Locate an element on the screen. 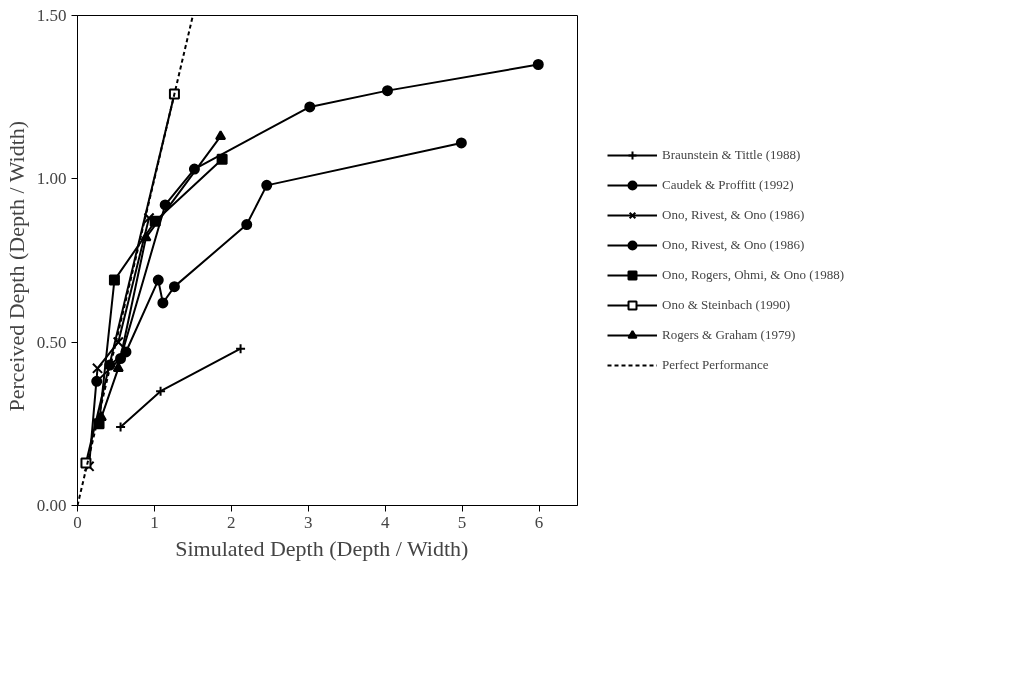 This screenshot has height=674, width=1026. legend-label: Caudek & Proffitt (1992) is located at coordinates (728, 185).